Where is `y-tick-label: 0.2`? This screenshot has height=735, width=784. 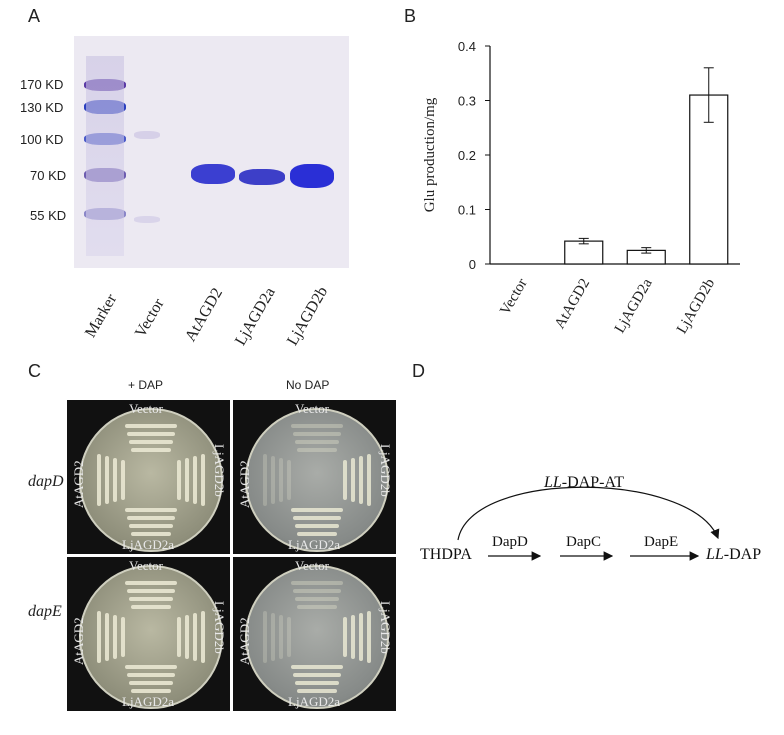 y-tick-label: 0.2 is located at coordinates (467, 155).